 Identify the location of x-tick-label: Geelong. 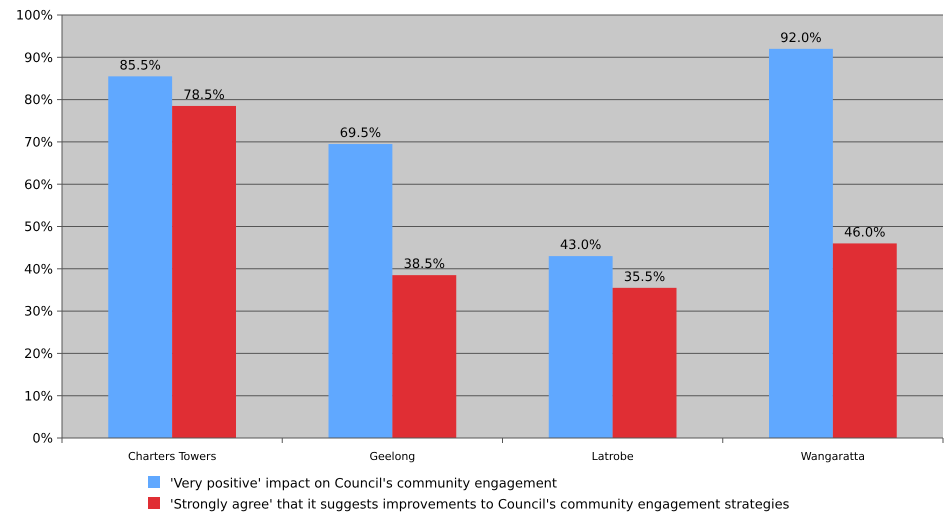
(392, 456).